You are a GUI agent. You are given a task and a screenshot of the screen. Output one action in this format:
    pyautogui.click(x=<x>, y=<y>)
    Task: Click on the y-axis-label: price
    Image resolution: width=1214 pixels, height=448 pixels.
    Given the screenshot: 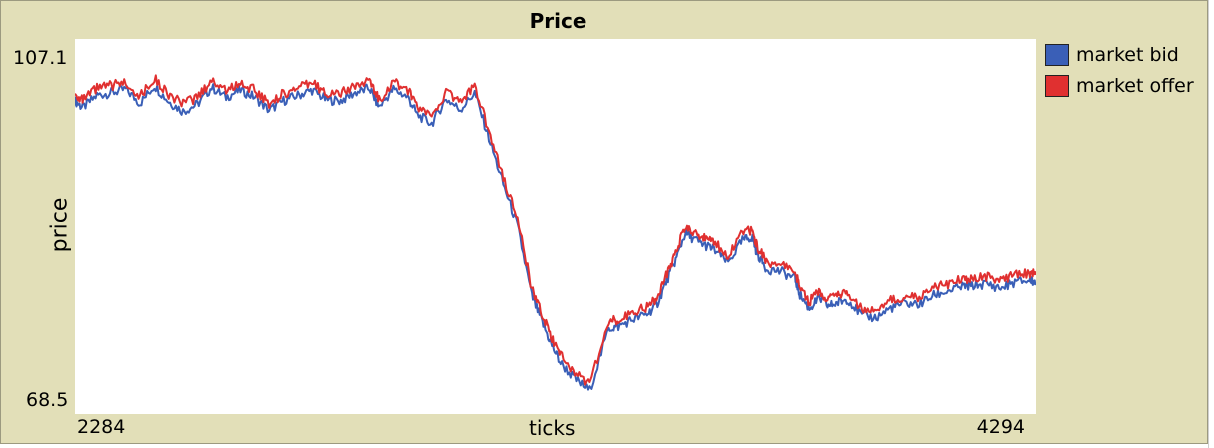 What is the action you would take?
    pyautogui.click(x=60, y=225)
    